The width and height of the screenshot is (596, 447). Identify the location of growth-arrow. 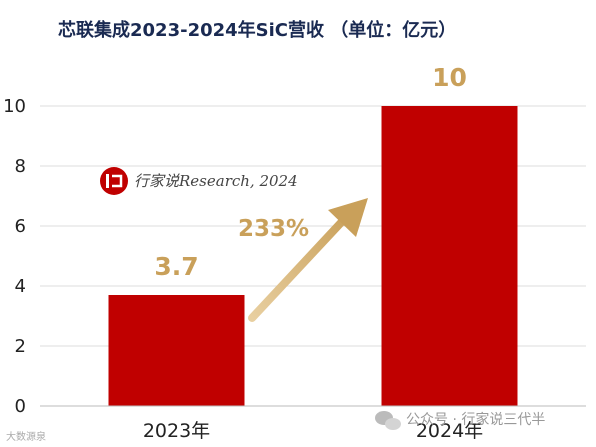
(308, 260).